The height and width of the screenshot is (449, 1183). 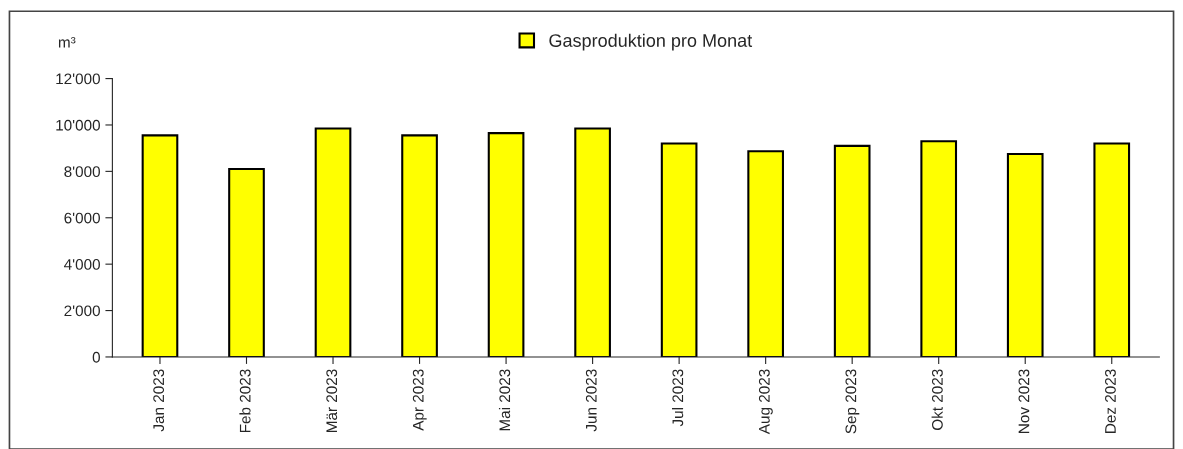 I want to click on y-tick-label: 8'000, so click(x=82, y=172).